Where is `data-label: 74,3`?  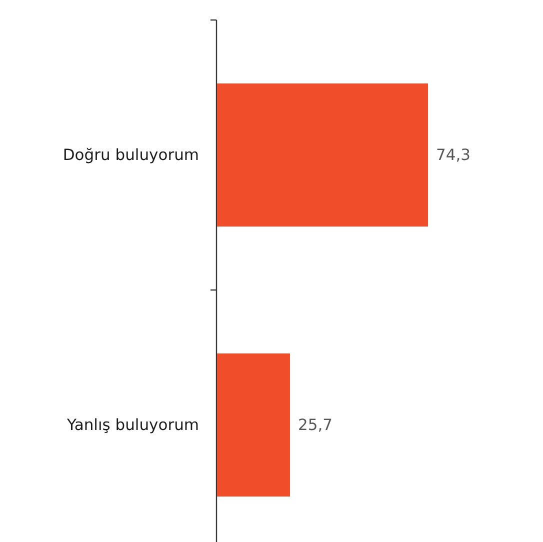 data-label: 74,3 is located at coordinates (453, 155).